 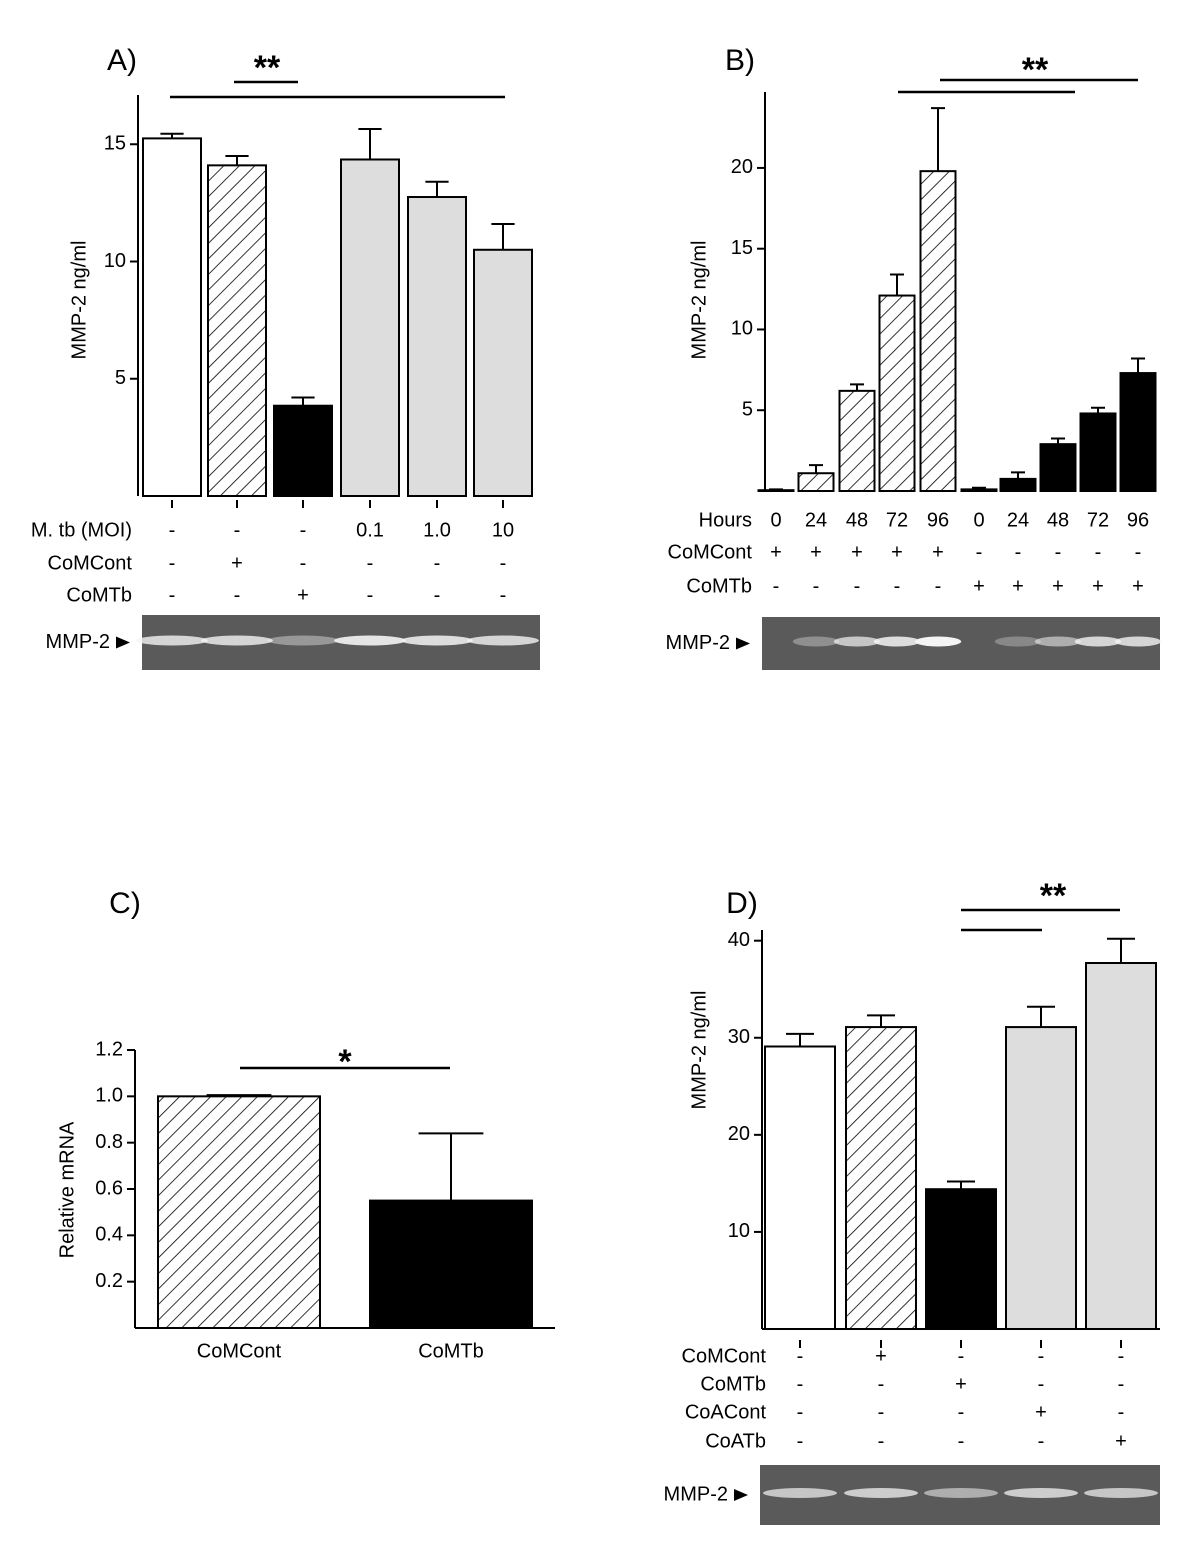 I want to click on y-tick-label: 5, so click(x=747, y=410).